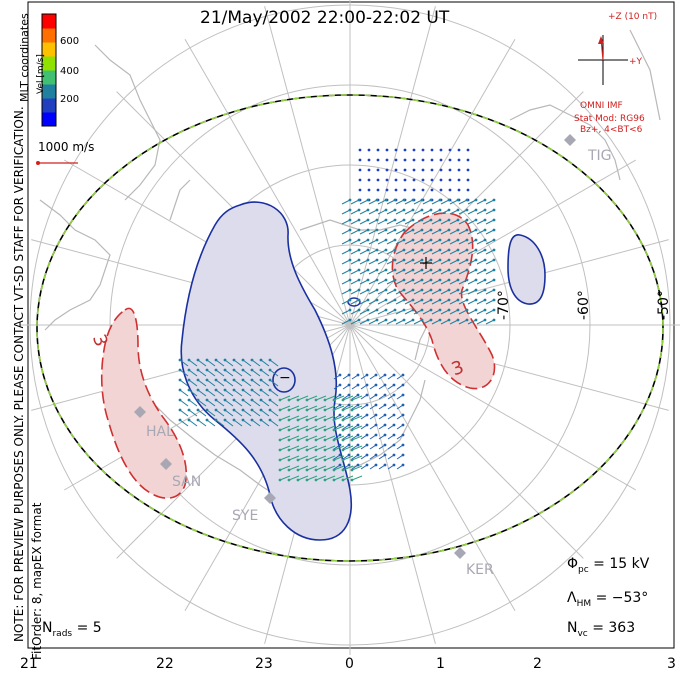  Describe the element at coordinates (165, 664) in the screenshot. I see `mlt-label-22: 22` at that location.